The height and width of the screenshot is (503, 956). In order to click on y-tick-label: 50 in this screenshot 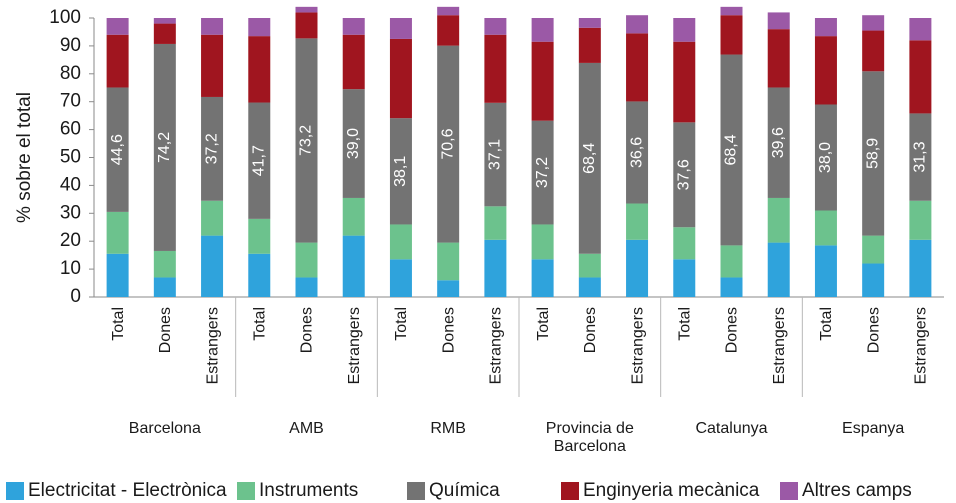, I will do `click(70, 157)`.